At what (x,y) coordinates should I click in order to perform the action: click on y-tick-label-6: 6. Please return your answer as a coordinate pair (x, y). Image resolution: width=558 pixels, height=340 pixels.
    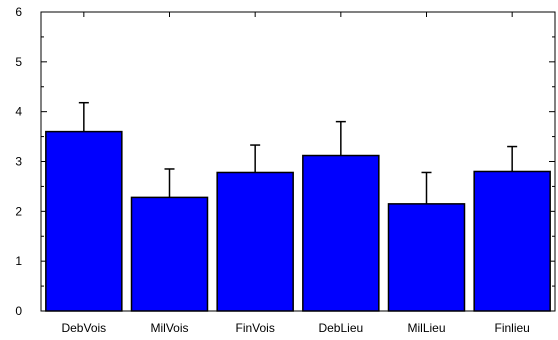
    Looking at the image, I should click on (18, 12).